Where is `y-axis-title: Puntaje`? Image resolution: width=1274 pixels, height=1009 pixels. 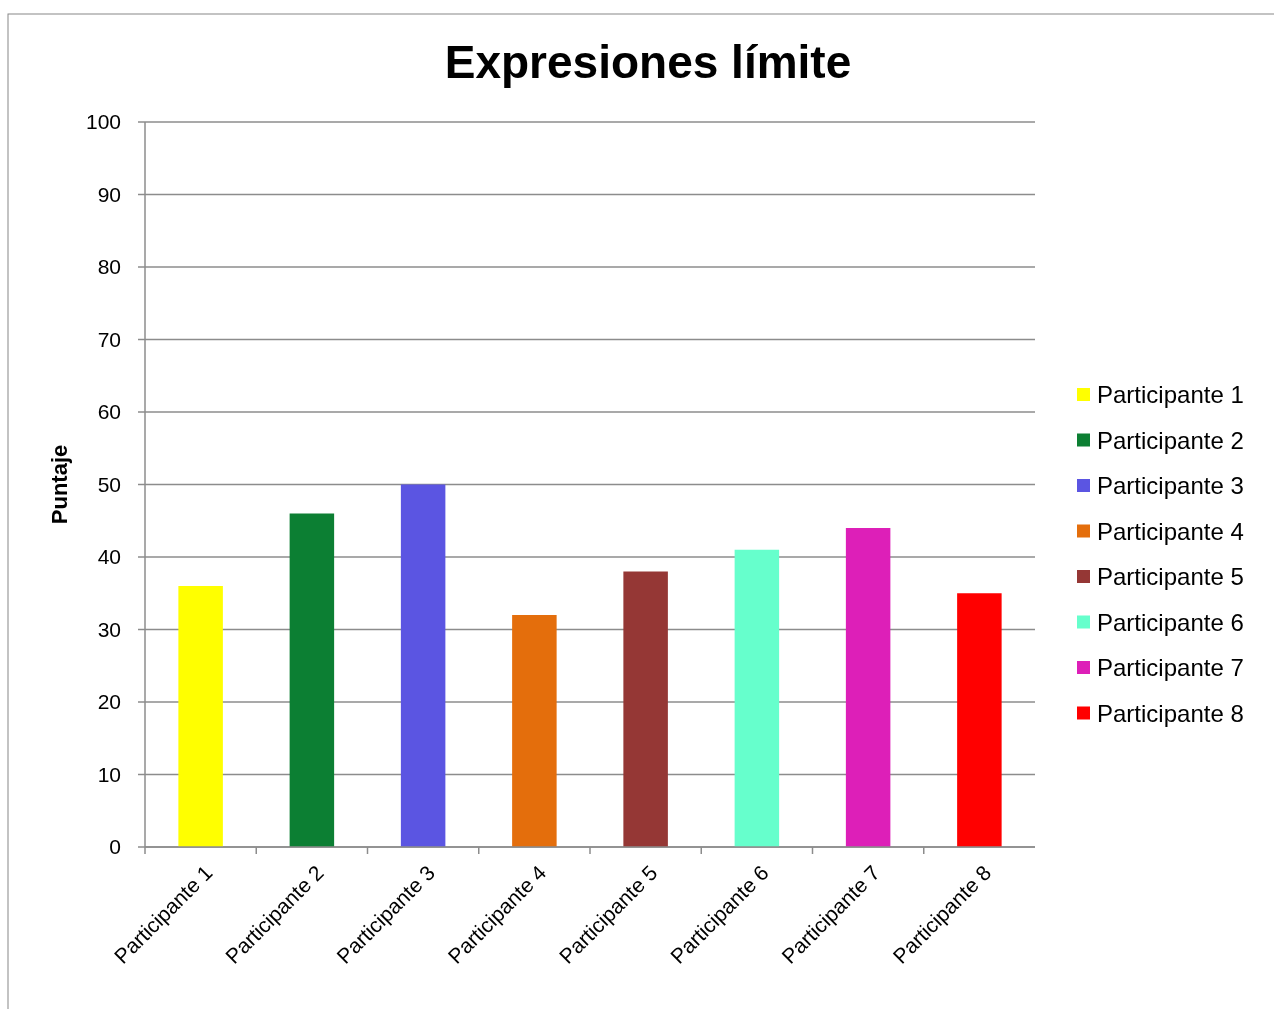
y-axis-title: Puntaje is located at coordinates (59, 484).